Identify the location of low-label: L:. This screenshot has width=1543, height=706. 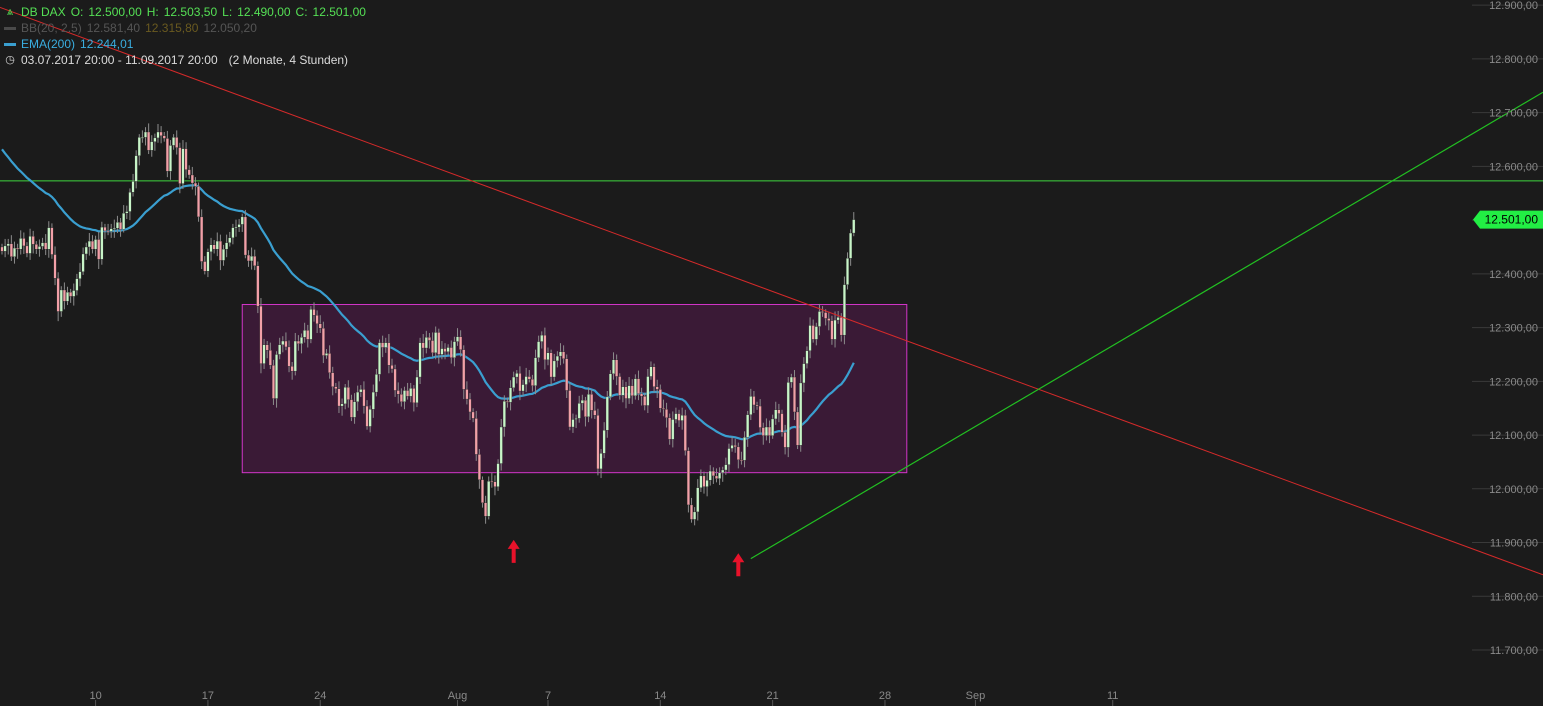
(227, 12).